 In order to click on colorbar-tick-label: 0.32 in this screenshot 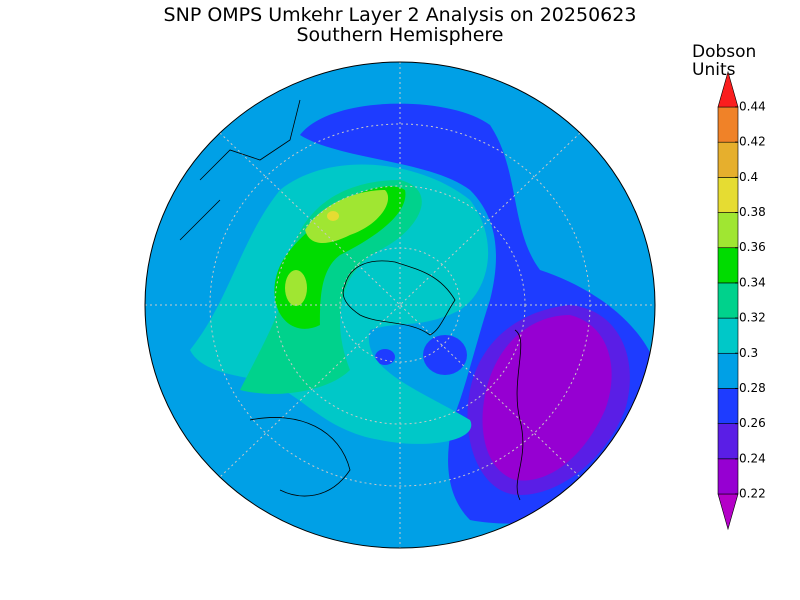, I will do `click(752, 318)`.